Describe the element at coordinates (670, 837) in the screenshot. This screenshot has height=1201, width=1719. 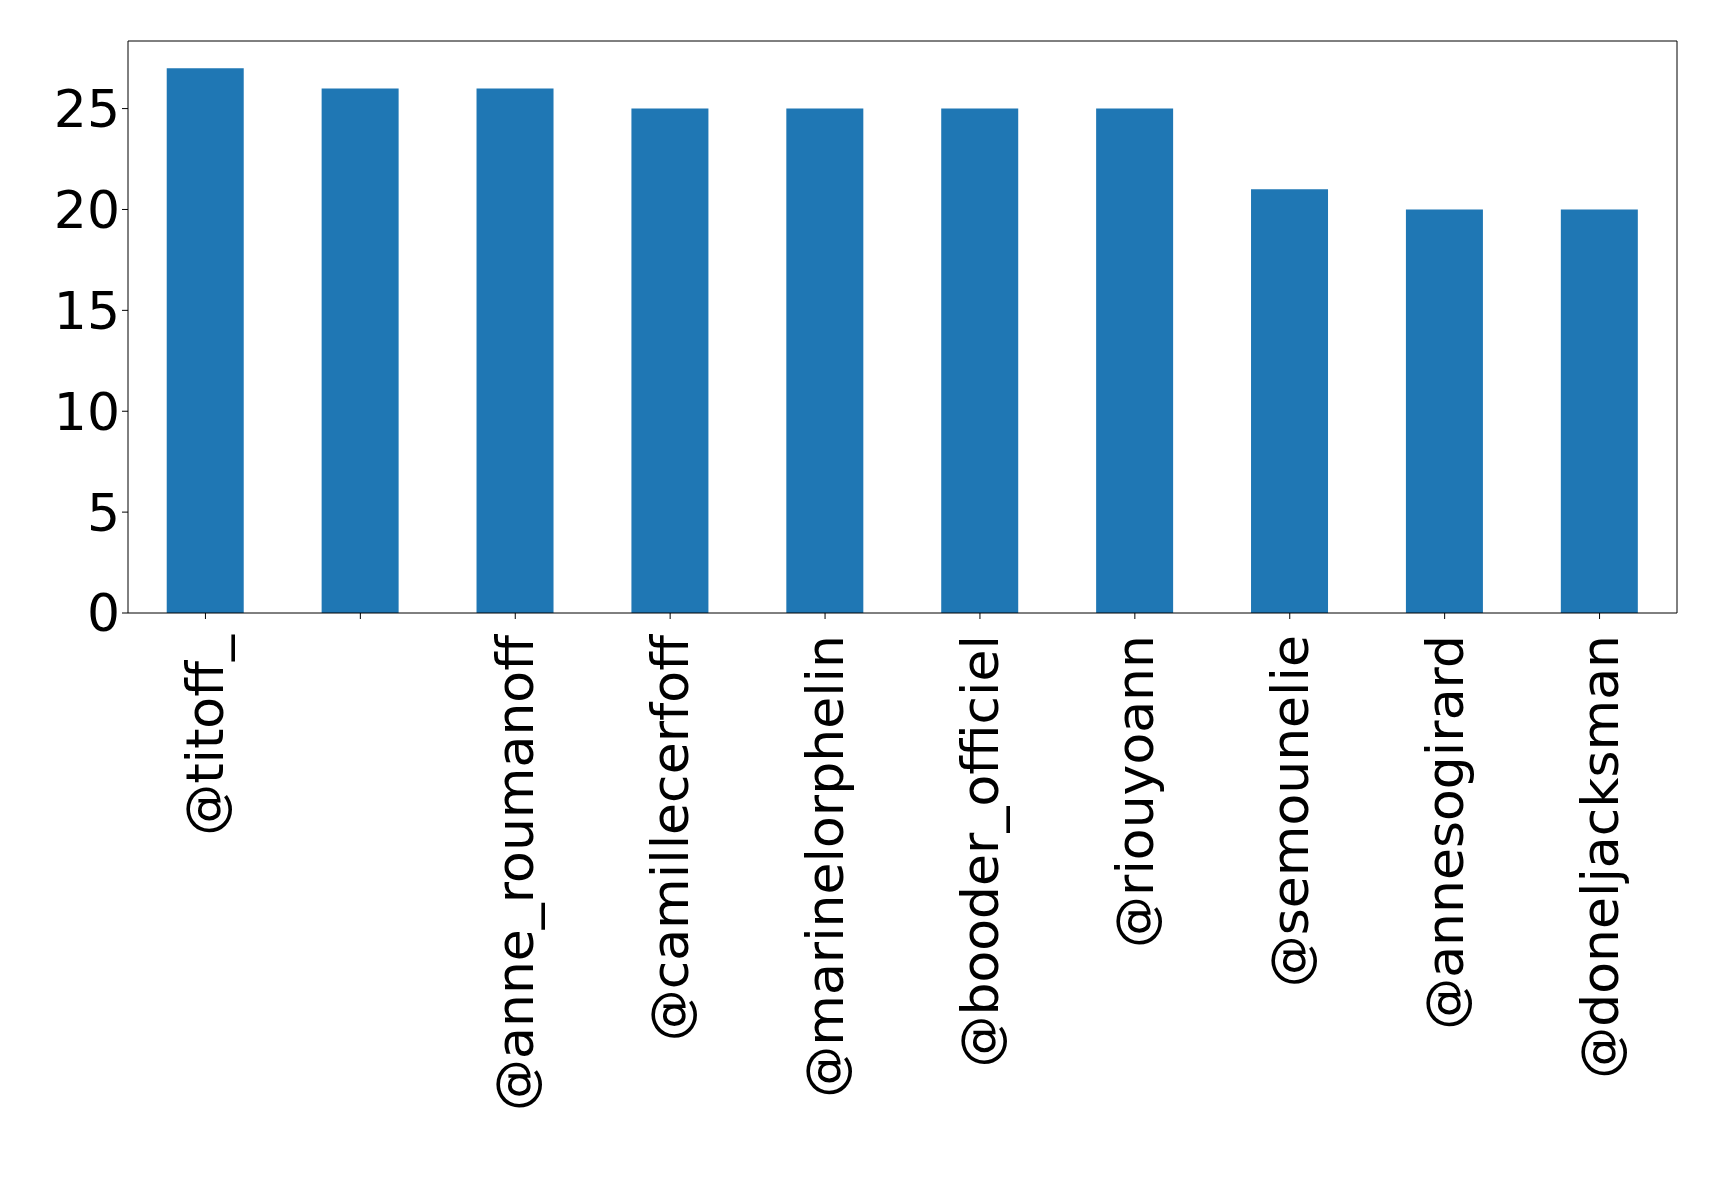
I see `x-tick-label: @camillecerfoff` at that location.